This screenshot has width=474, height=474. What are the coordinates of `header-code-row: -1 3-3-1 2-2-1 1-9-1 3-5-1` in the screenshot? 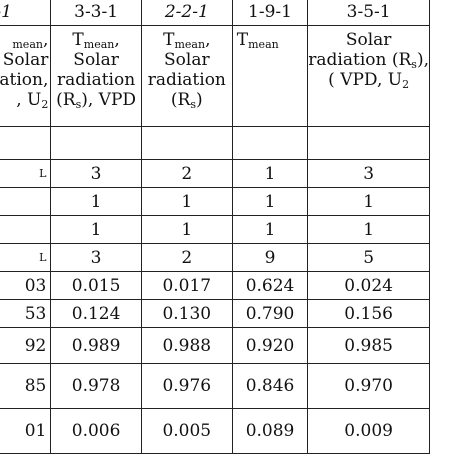 It's located at (215, 13).